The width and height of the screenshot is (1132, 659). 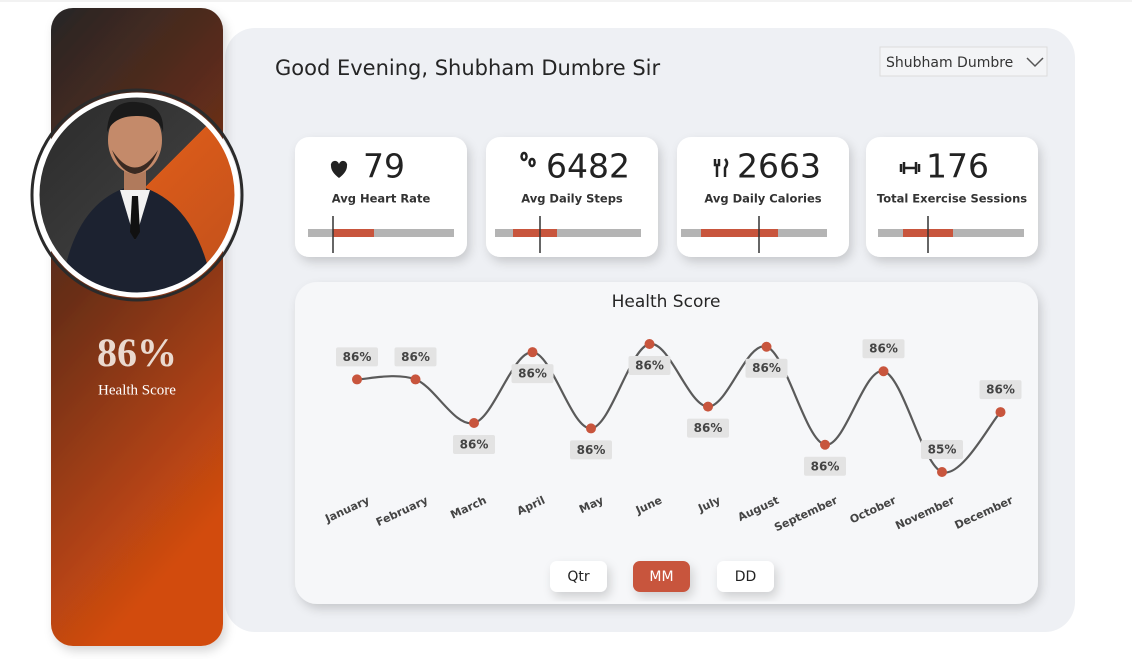 I want to click on button-label: MM, so click(x=661, y=577).